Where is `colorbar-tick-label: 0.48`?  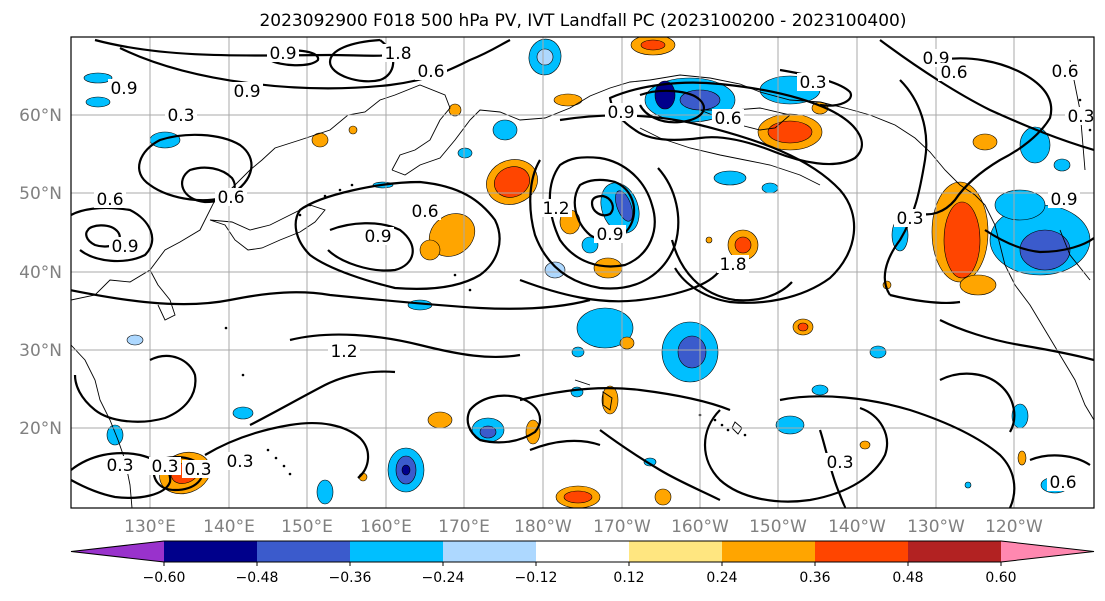
colorbar-tick-label: 0.48 is located at coordinates (907, 578).